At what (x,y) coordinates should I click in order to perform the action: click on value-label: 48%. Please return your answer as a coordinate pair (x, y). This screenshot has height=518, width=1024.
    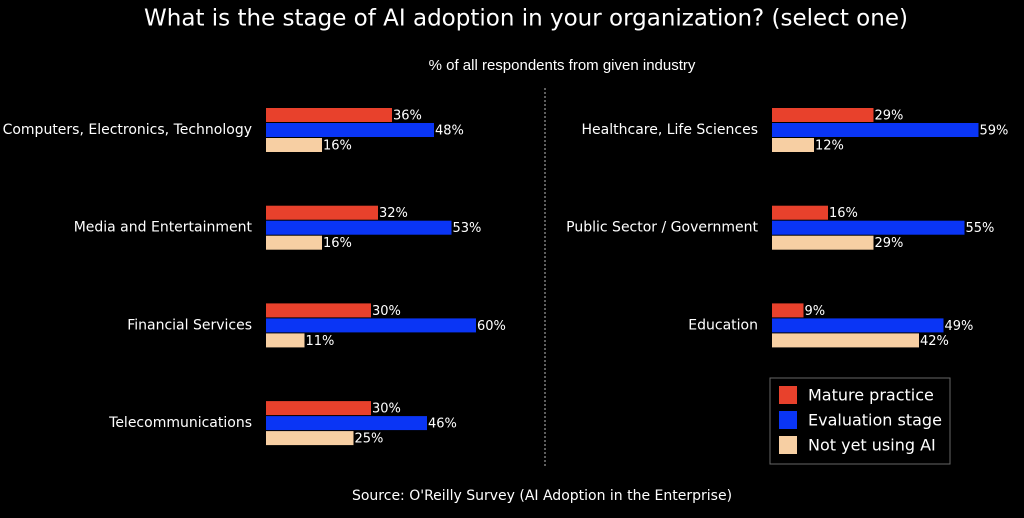
    Looking at the image, I should click on (449, 131).